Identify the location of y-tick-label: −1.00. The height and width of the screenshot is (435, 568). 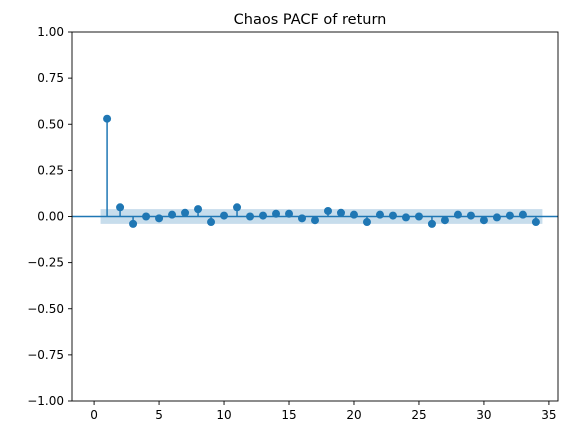
(45, 401).